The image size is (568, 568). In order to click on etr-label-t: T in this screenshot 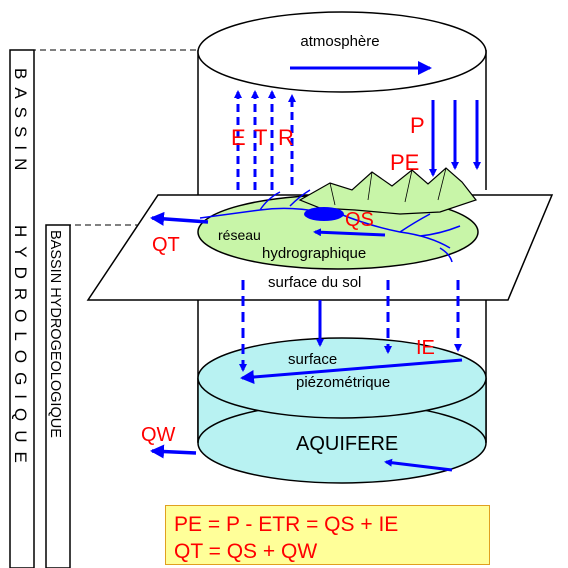, I will do `click(260, 137)`.